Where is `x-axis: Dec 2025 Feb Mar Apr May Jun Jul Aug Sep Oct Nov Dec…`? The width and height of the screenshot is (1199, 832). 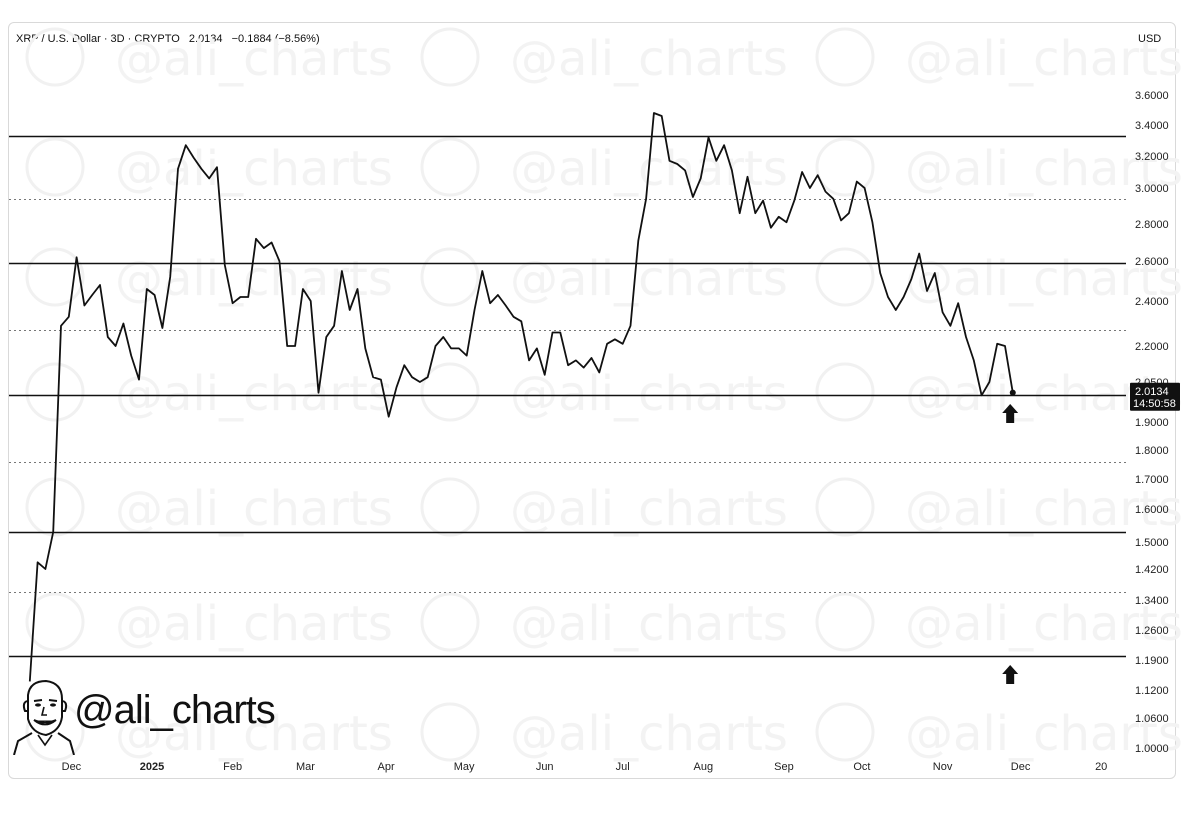 x-axis: Dec 2025 Feb Mar Apr May Jun Jul Aug Sep Oct Nov Dec… is located at coordinates (585, 767).